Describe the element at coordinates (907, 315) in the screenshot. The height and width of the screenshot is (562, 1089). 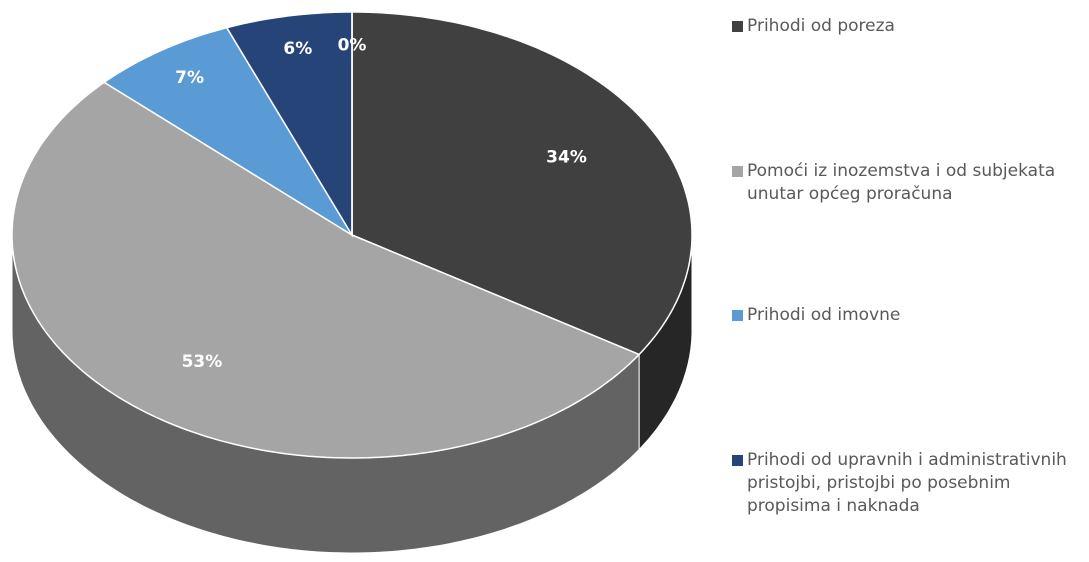
I see `legend-entry: Prihodi od imovne` at that location.